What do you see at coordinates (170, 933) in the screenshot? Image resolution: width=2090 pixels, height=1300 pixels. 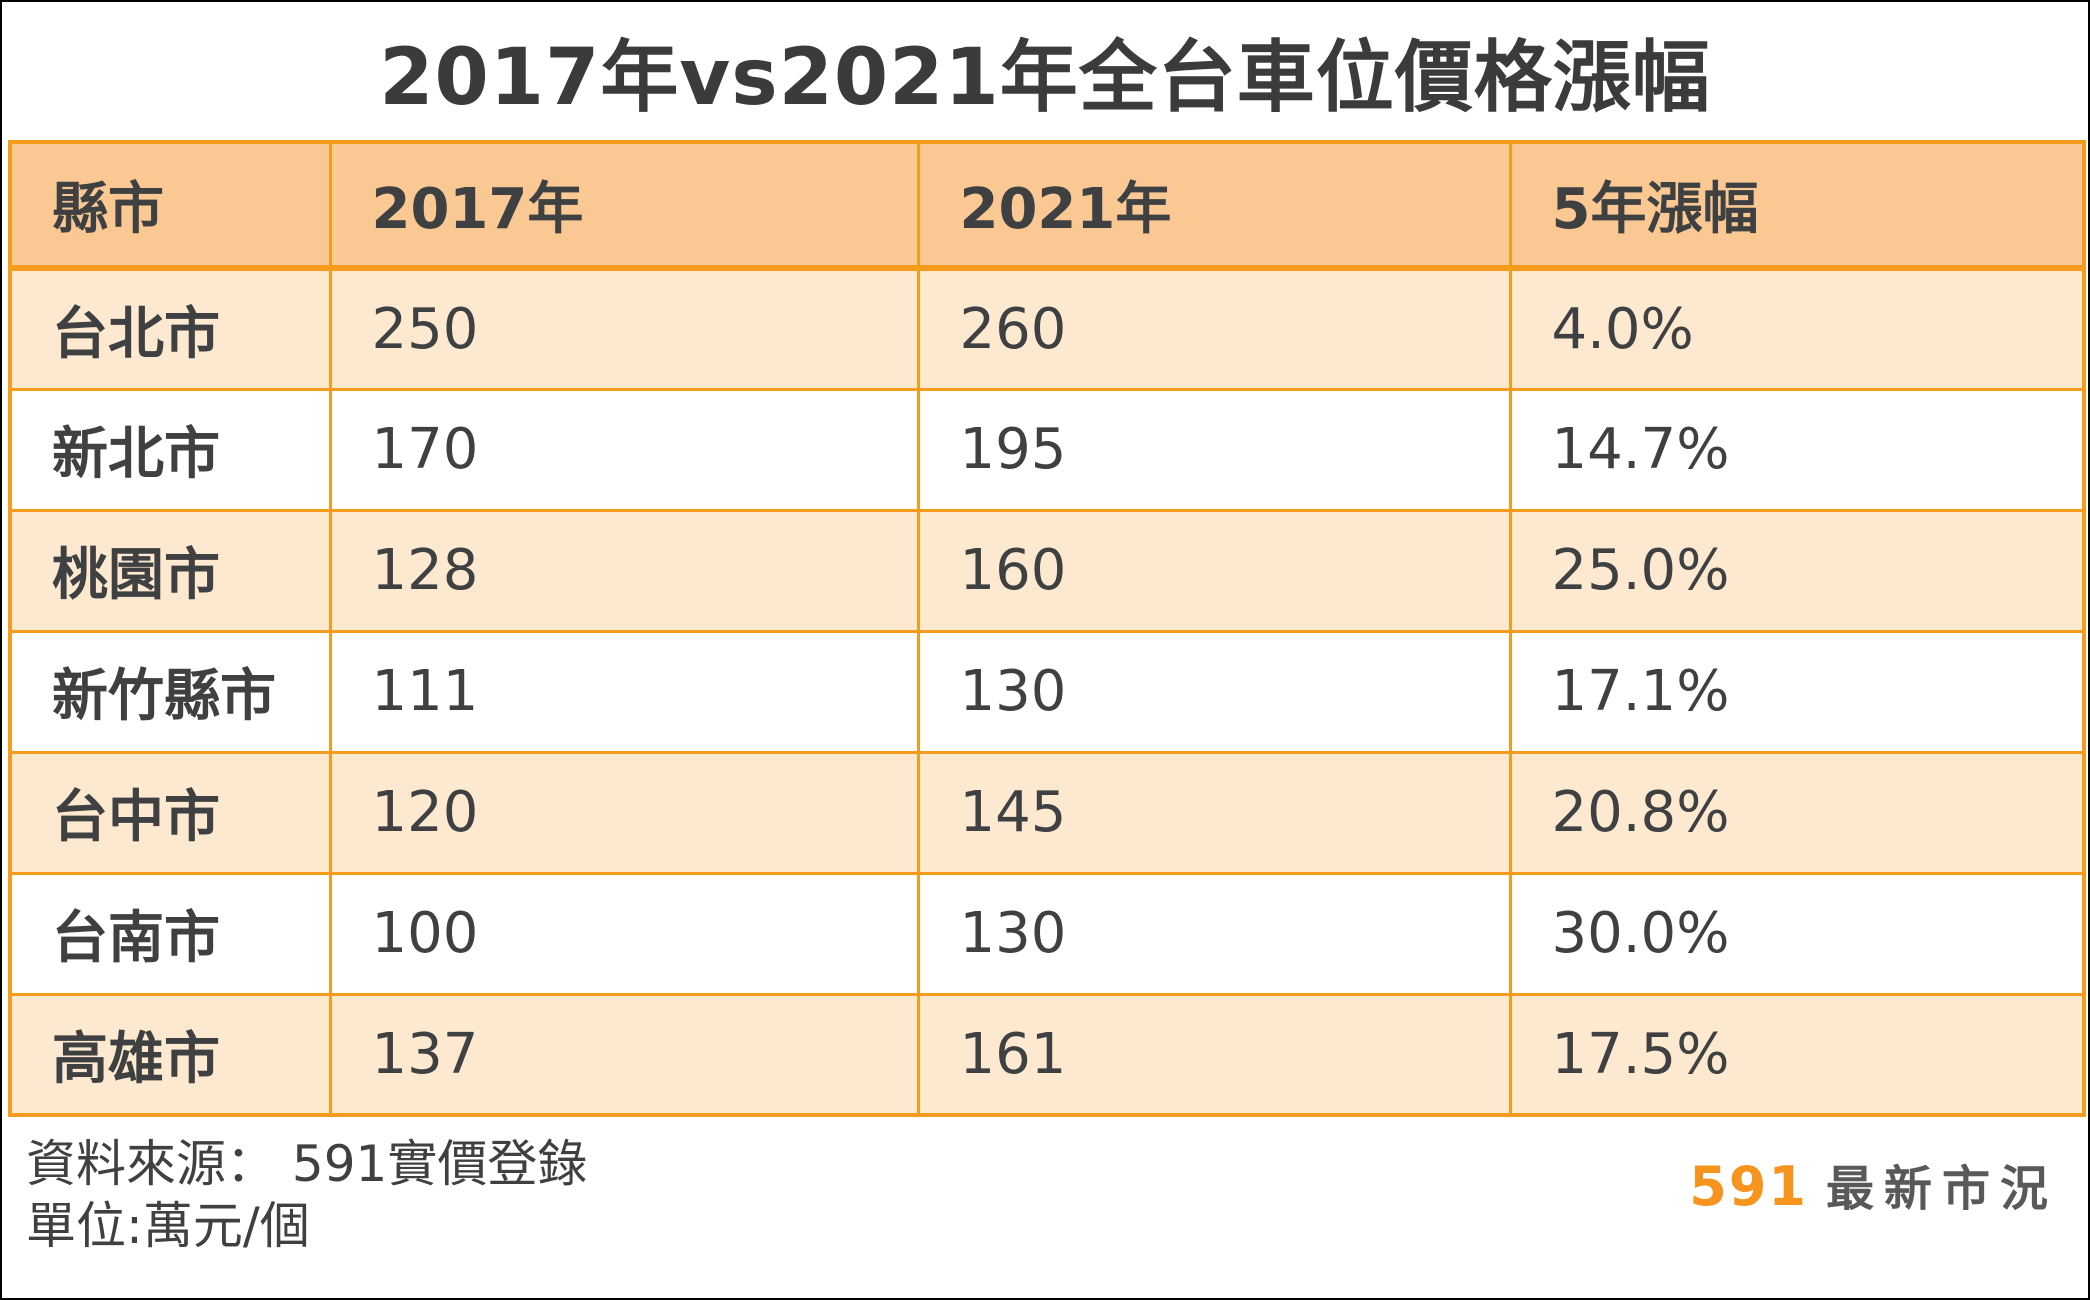 I see `cell-city: 台南市` at bounding box center [170, 933].